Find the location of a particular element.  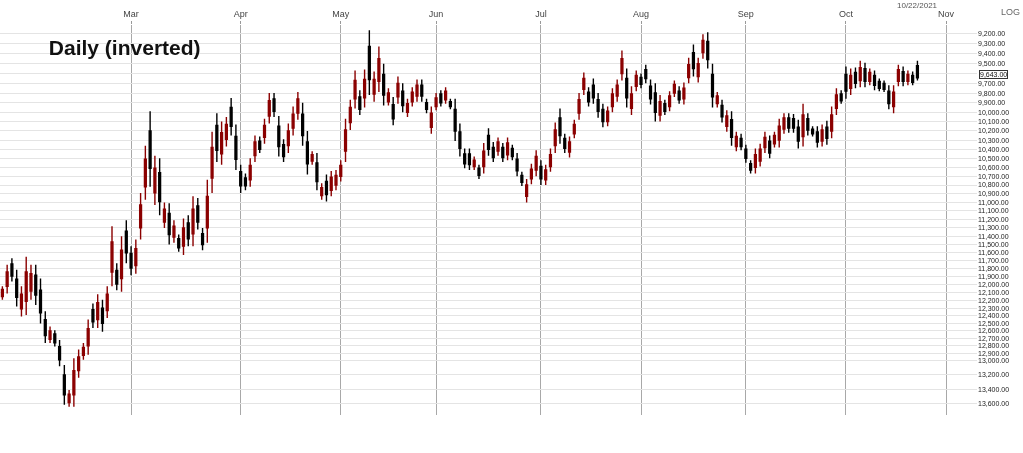

y-axis-title: LOG is located at coordinates (1011, 12).